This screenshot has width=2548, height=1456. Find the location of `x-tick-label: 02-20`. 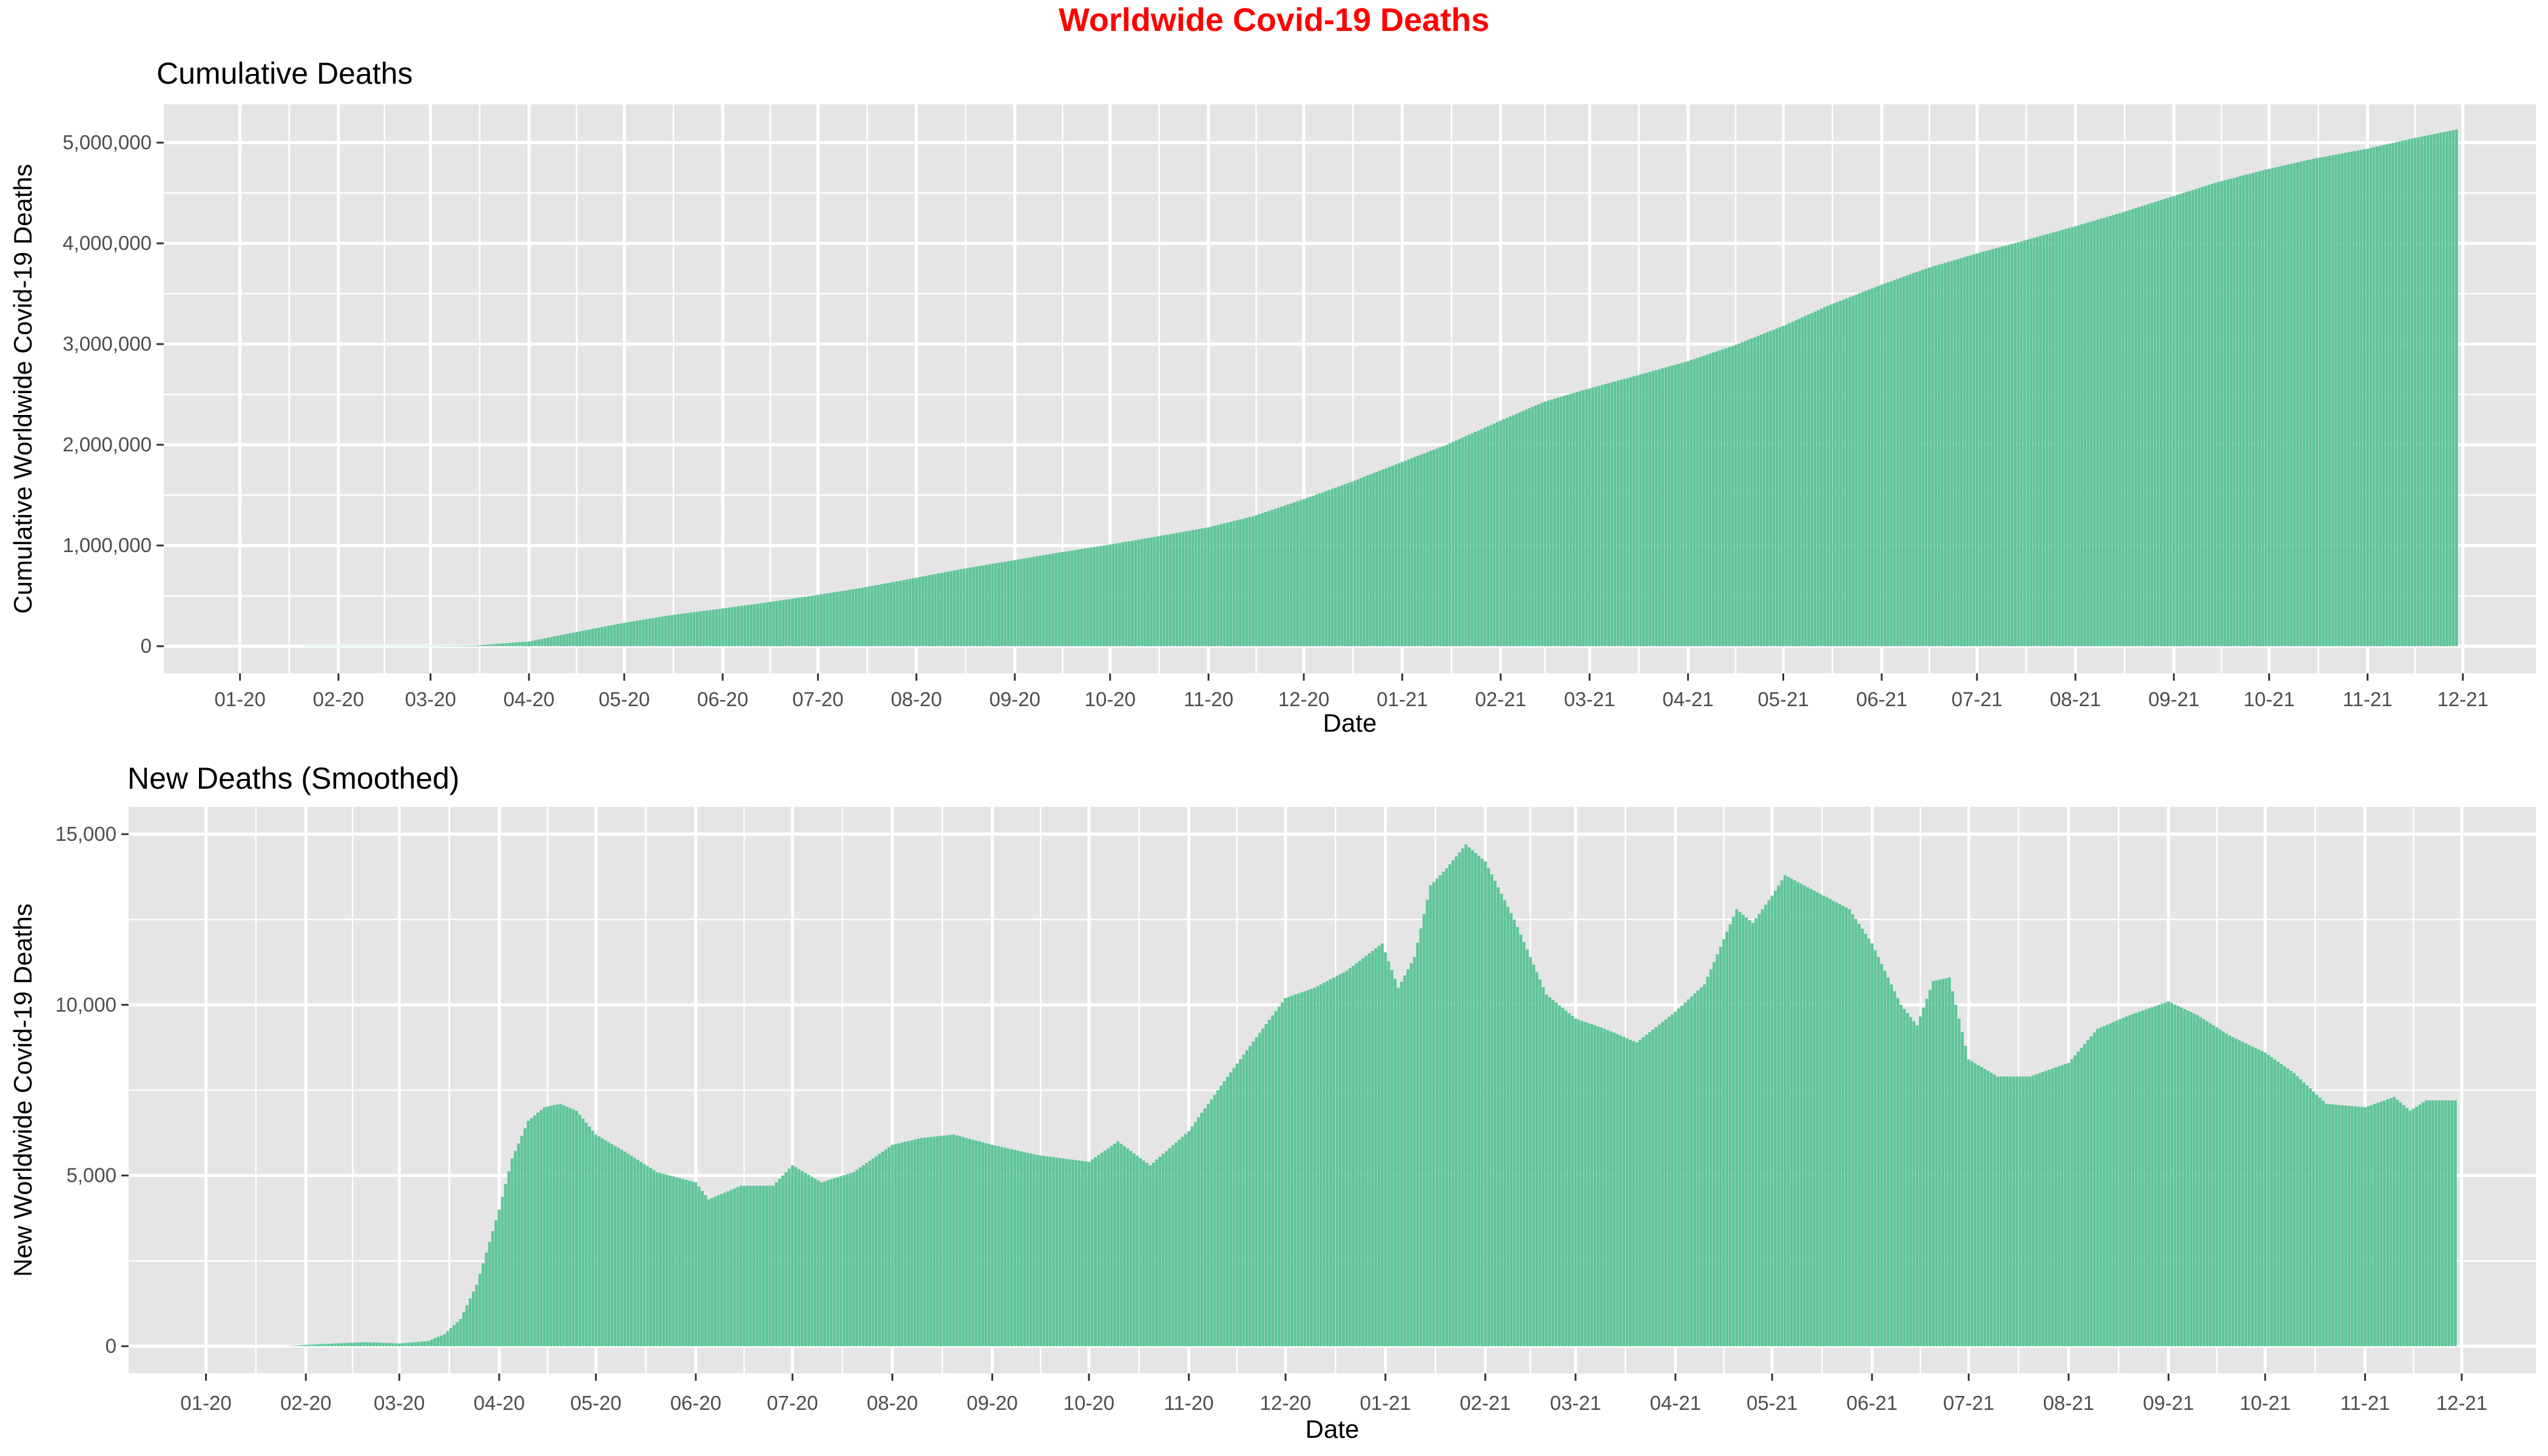

x-tick-label: 02-20 is located at coordinates (338, 699).